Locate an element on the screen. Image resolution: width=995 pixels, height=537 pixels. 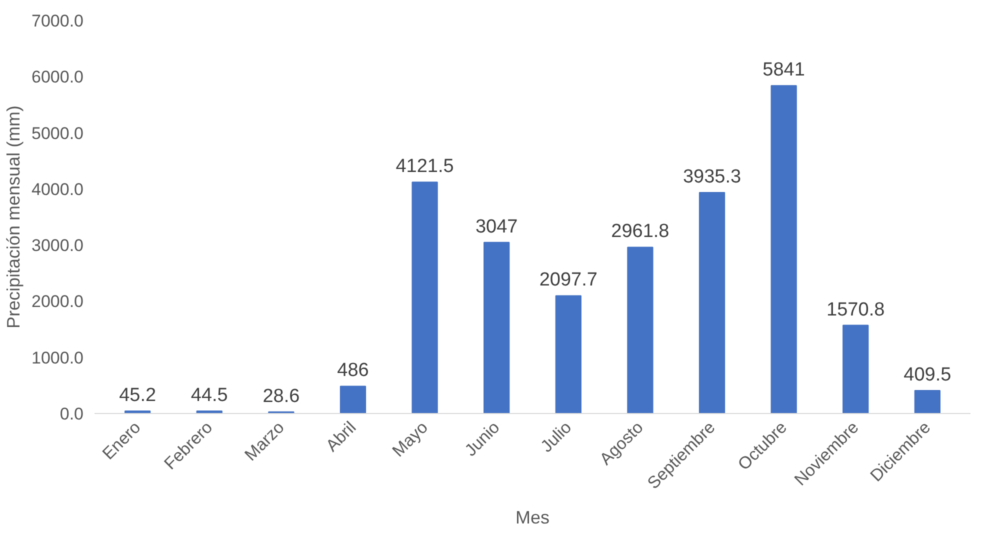
y-tick-label: 3000.0 is located at coordinates (58, 246).